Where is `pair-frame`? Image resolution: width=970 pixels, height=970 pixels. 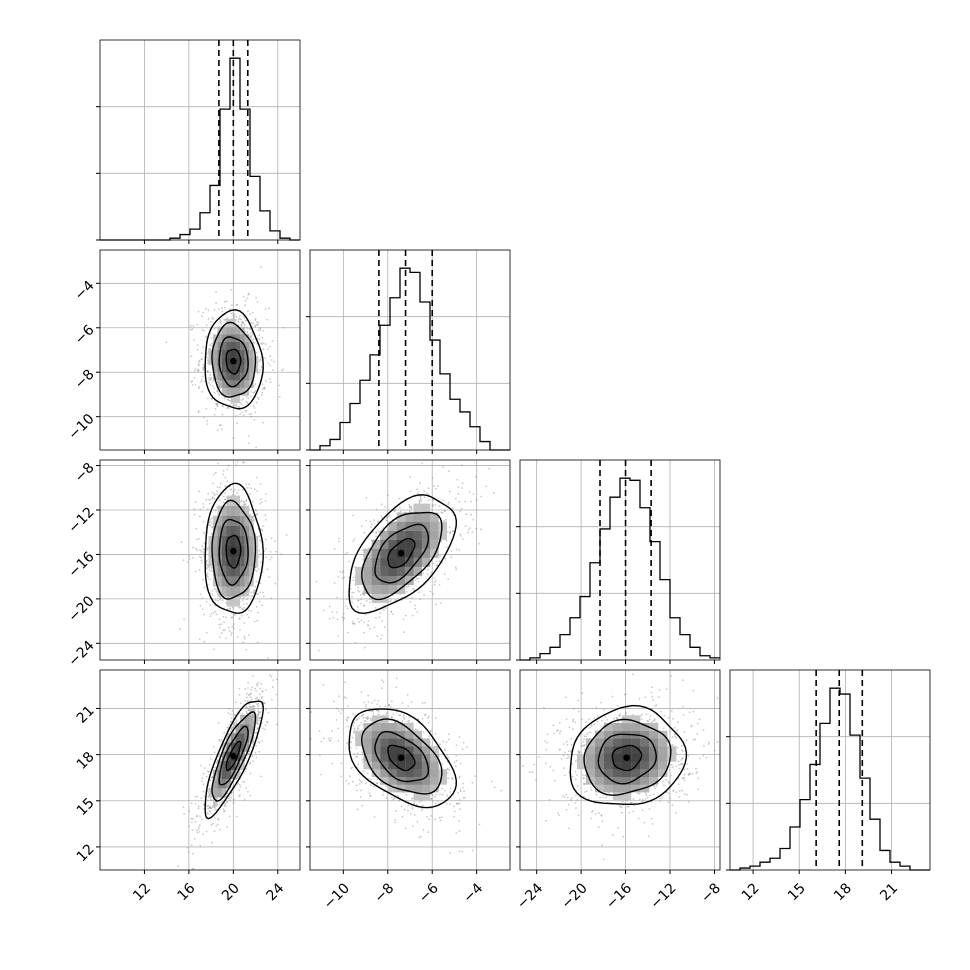
pair-frame is located at coordinates (200, 350).